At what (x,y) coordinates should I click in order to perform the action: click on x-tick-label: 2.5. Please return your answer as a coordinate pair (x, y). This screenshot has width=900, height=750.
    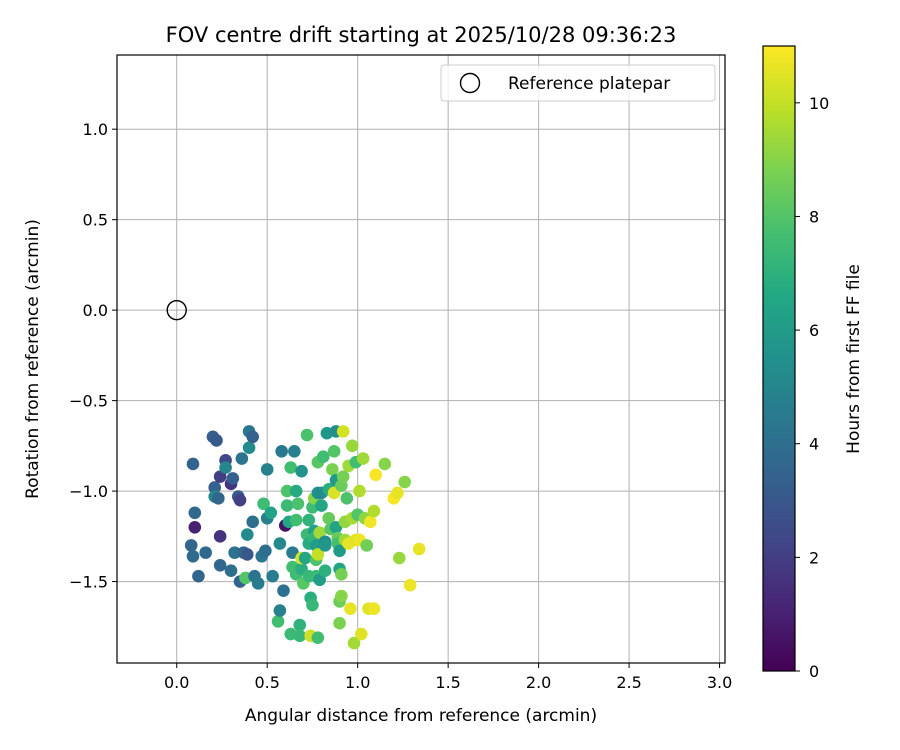
    Looking at the image, I should click on (628, 682).